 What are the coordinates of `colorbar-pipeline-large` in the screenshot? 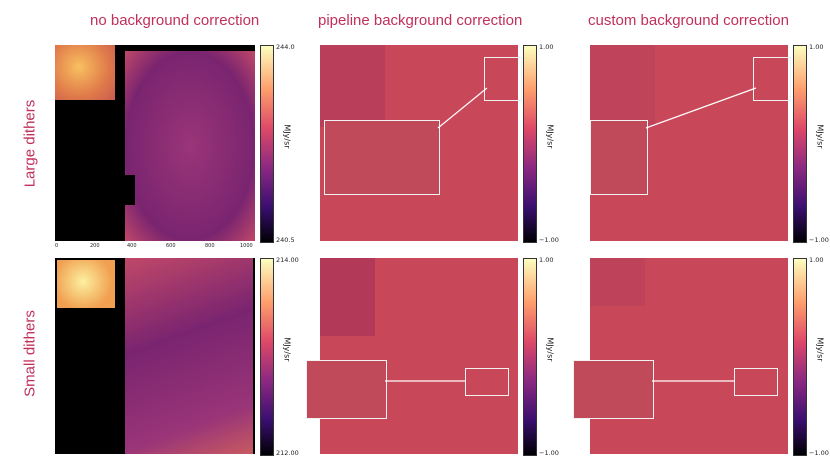 It's located at (530, 144).